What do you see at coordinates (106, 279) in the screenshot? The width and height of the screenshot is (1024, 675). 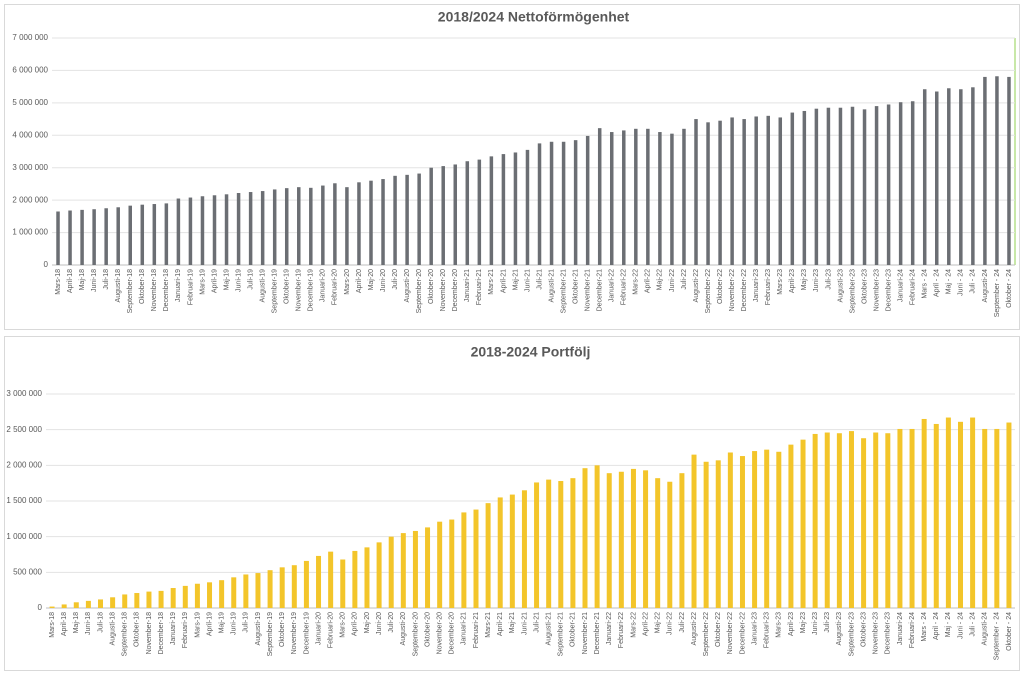 I see `x-tick-label: Juli-18` at bounding box center [106, 279].